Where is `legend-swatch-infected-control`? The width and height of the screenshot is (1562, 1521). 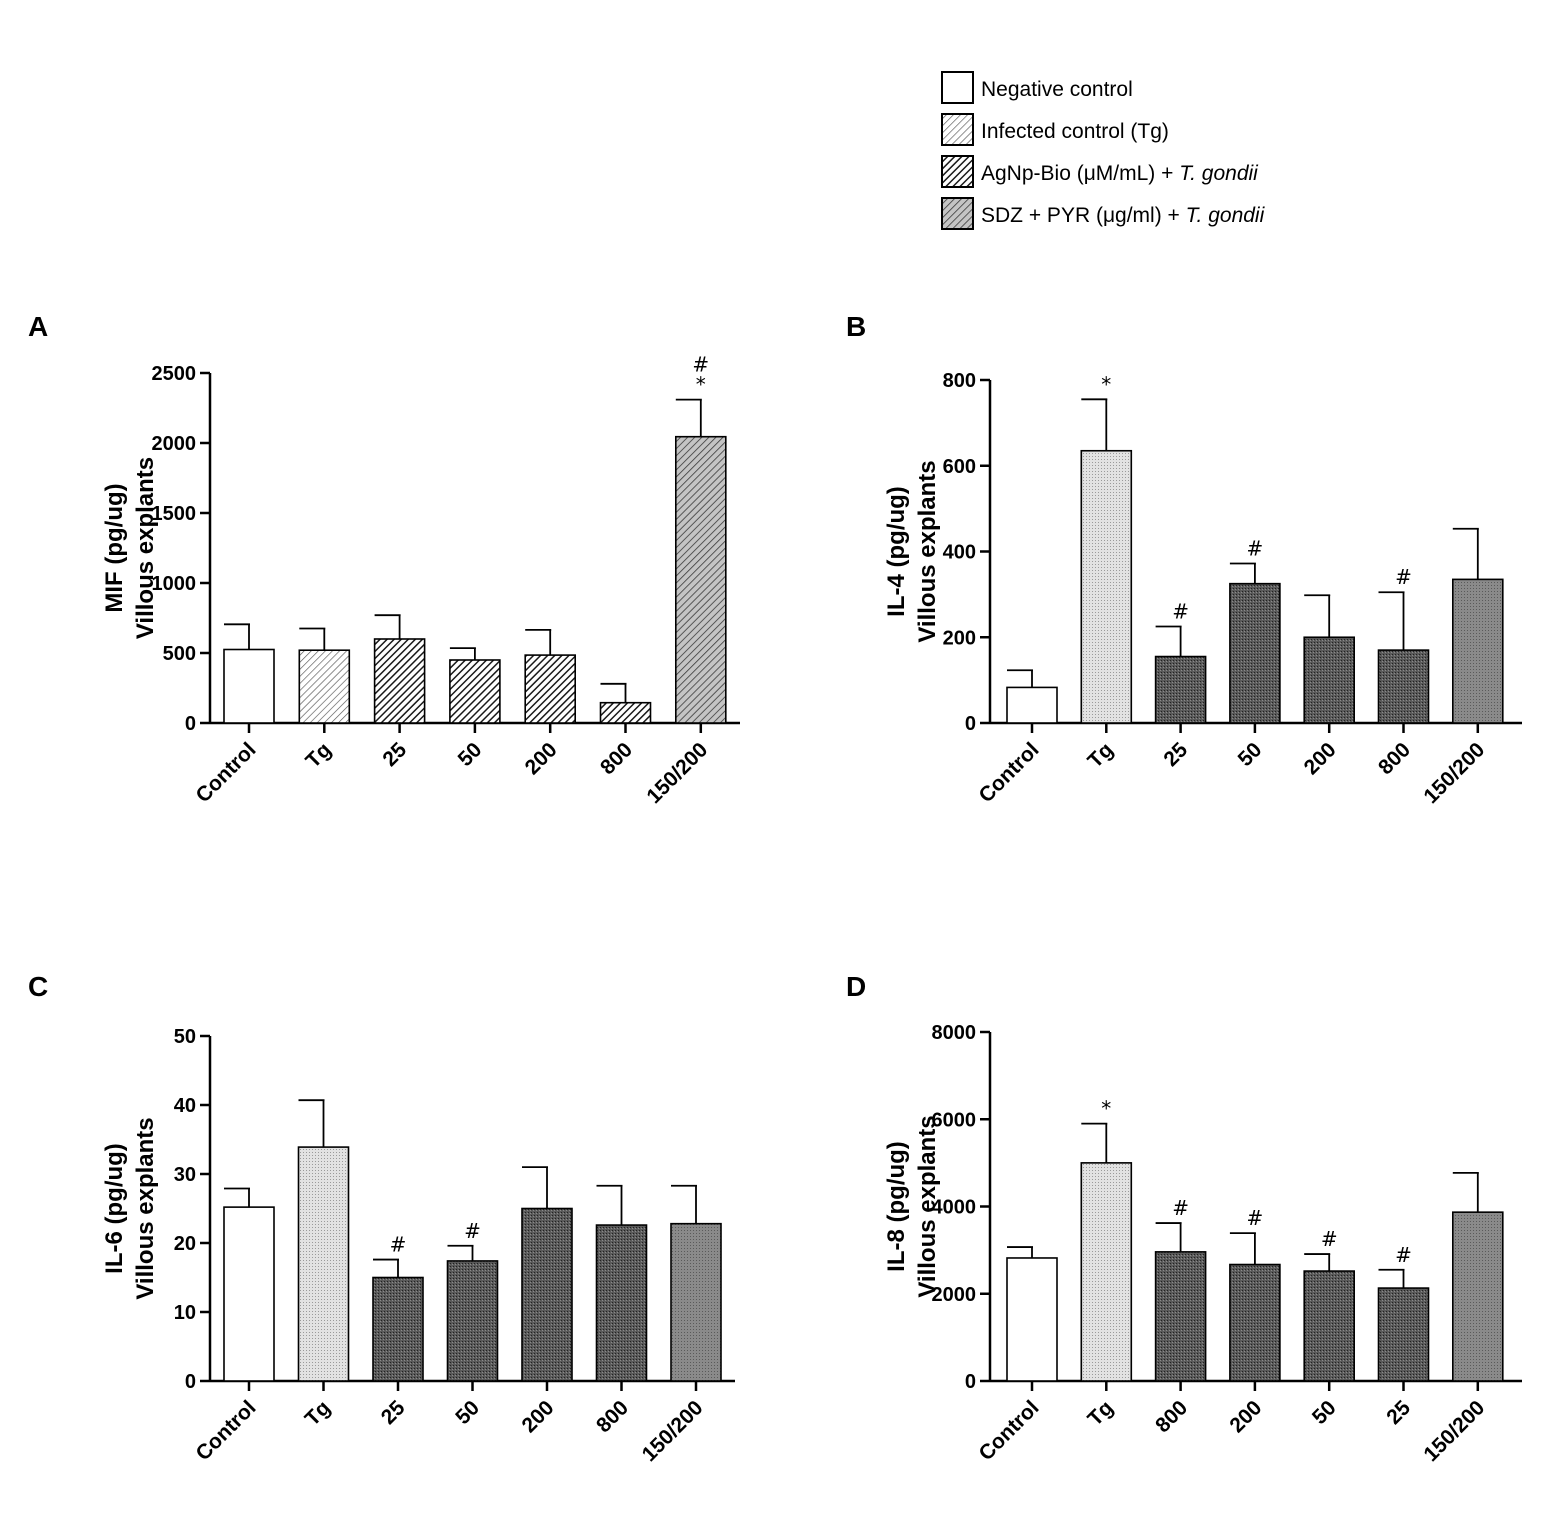
legend-swatch-infected-control is located at coordinates (957, 129).